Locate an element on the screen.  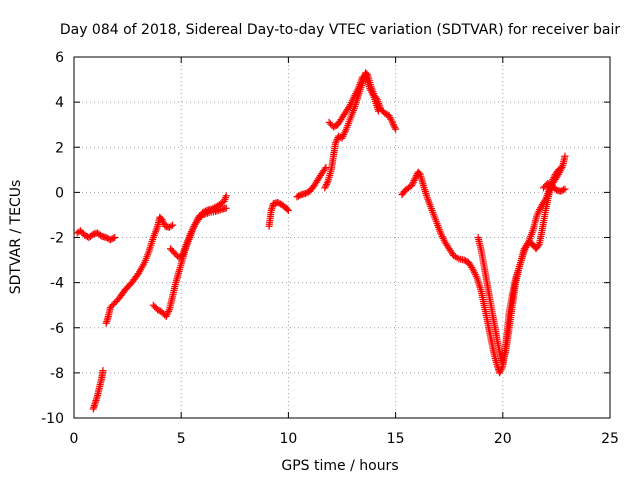
y-tick-labels: -10 -8 -6 -4 -2 0 2 4 6 is located at coordinates (52, 238).